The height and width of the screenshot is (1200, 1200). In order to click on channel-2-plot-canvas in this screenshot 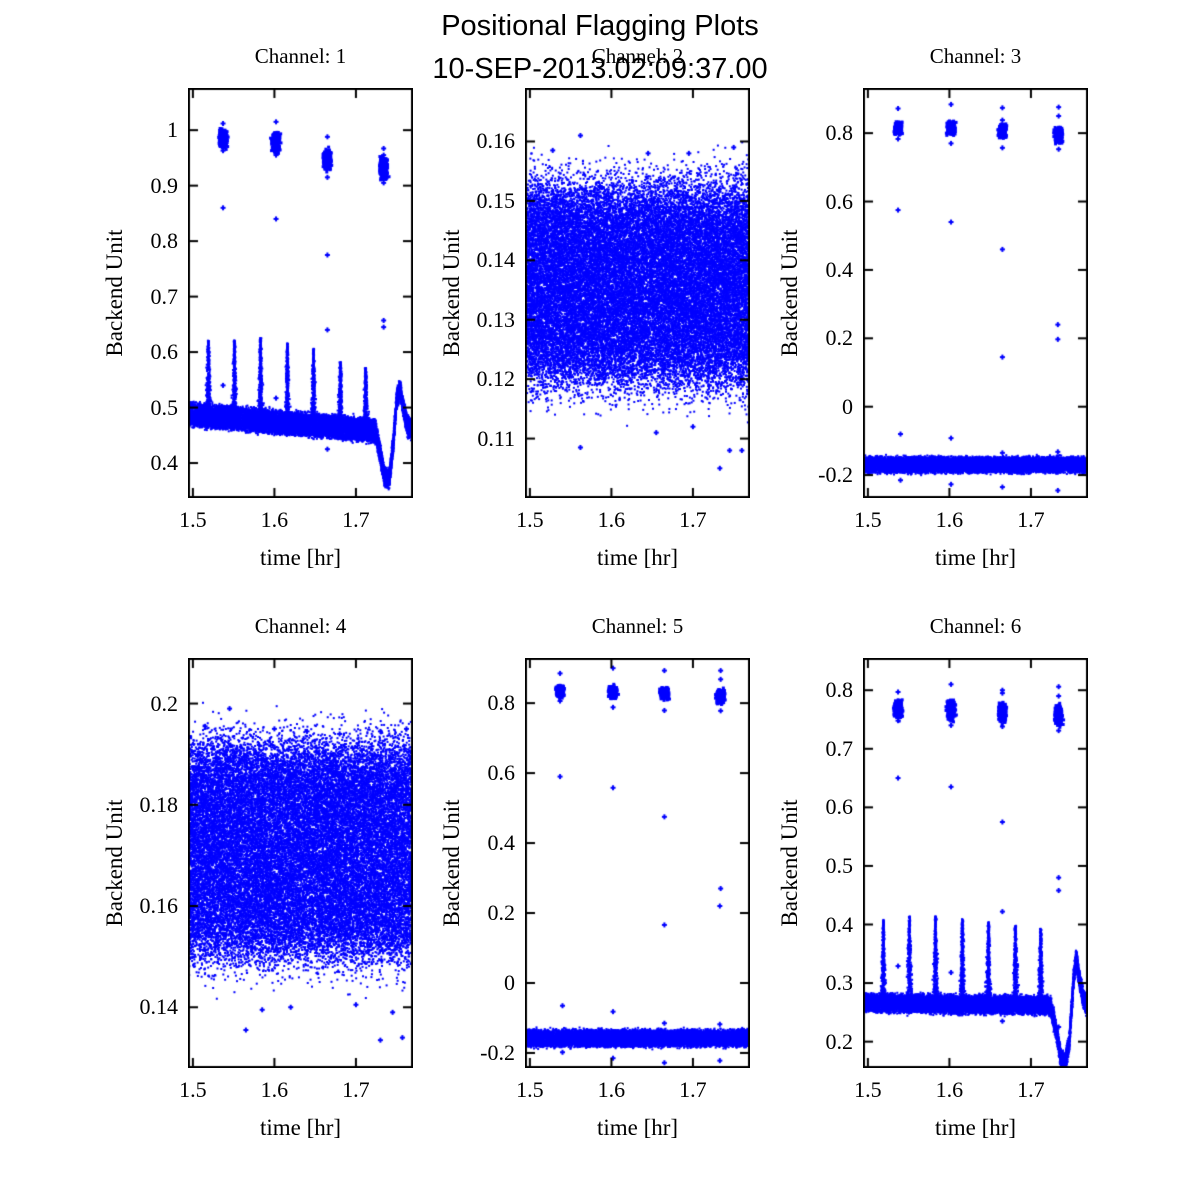, I will do `click(637, 293)`.